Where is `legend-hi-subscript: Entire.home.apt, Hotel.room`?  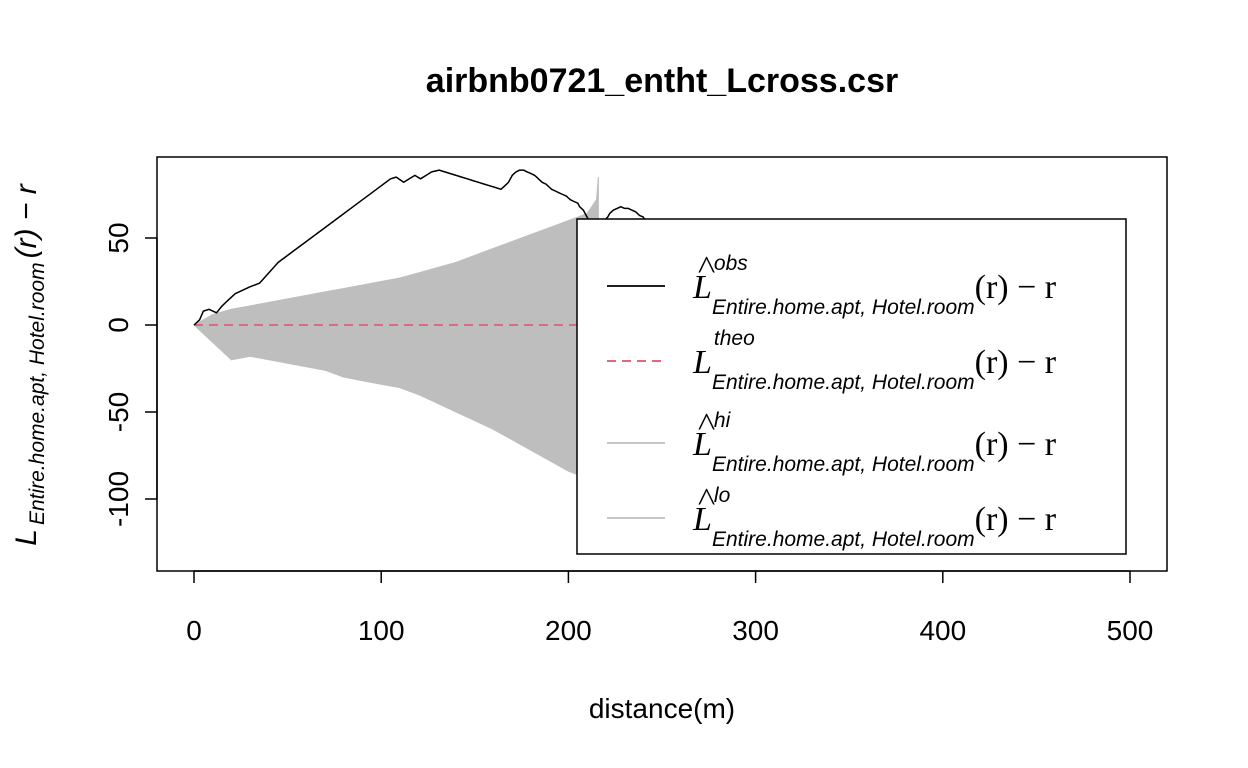 legend-hi-subscript: Entire.home.apt, Hotel.room is located at coordinates (843, 464).